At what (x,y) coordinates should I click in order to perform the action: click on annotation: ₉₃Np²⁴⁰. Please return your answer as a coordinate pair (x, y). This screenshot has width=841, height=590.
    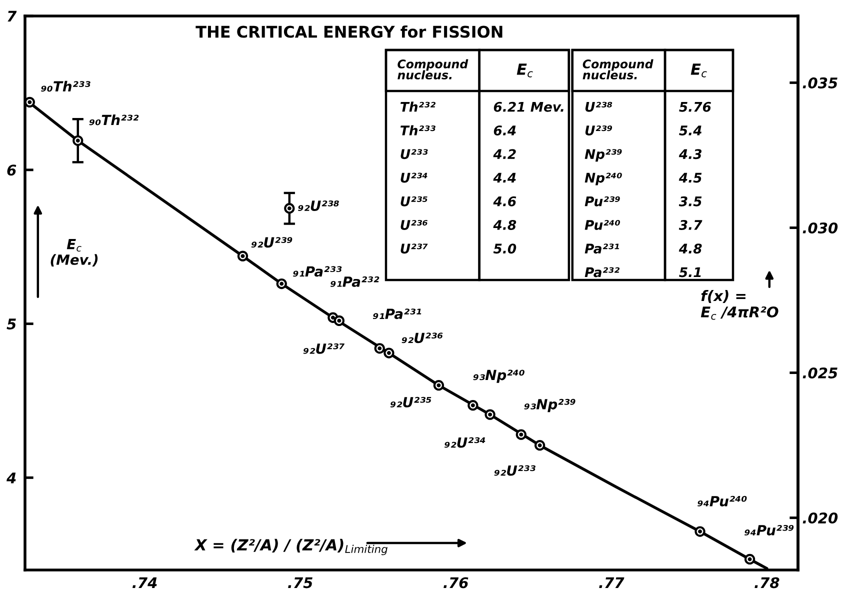
    Looking at the image, I should click on (498, 376).